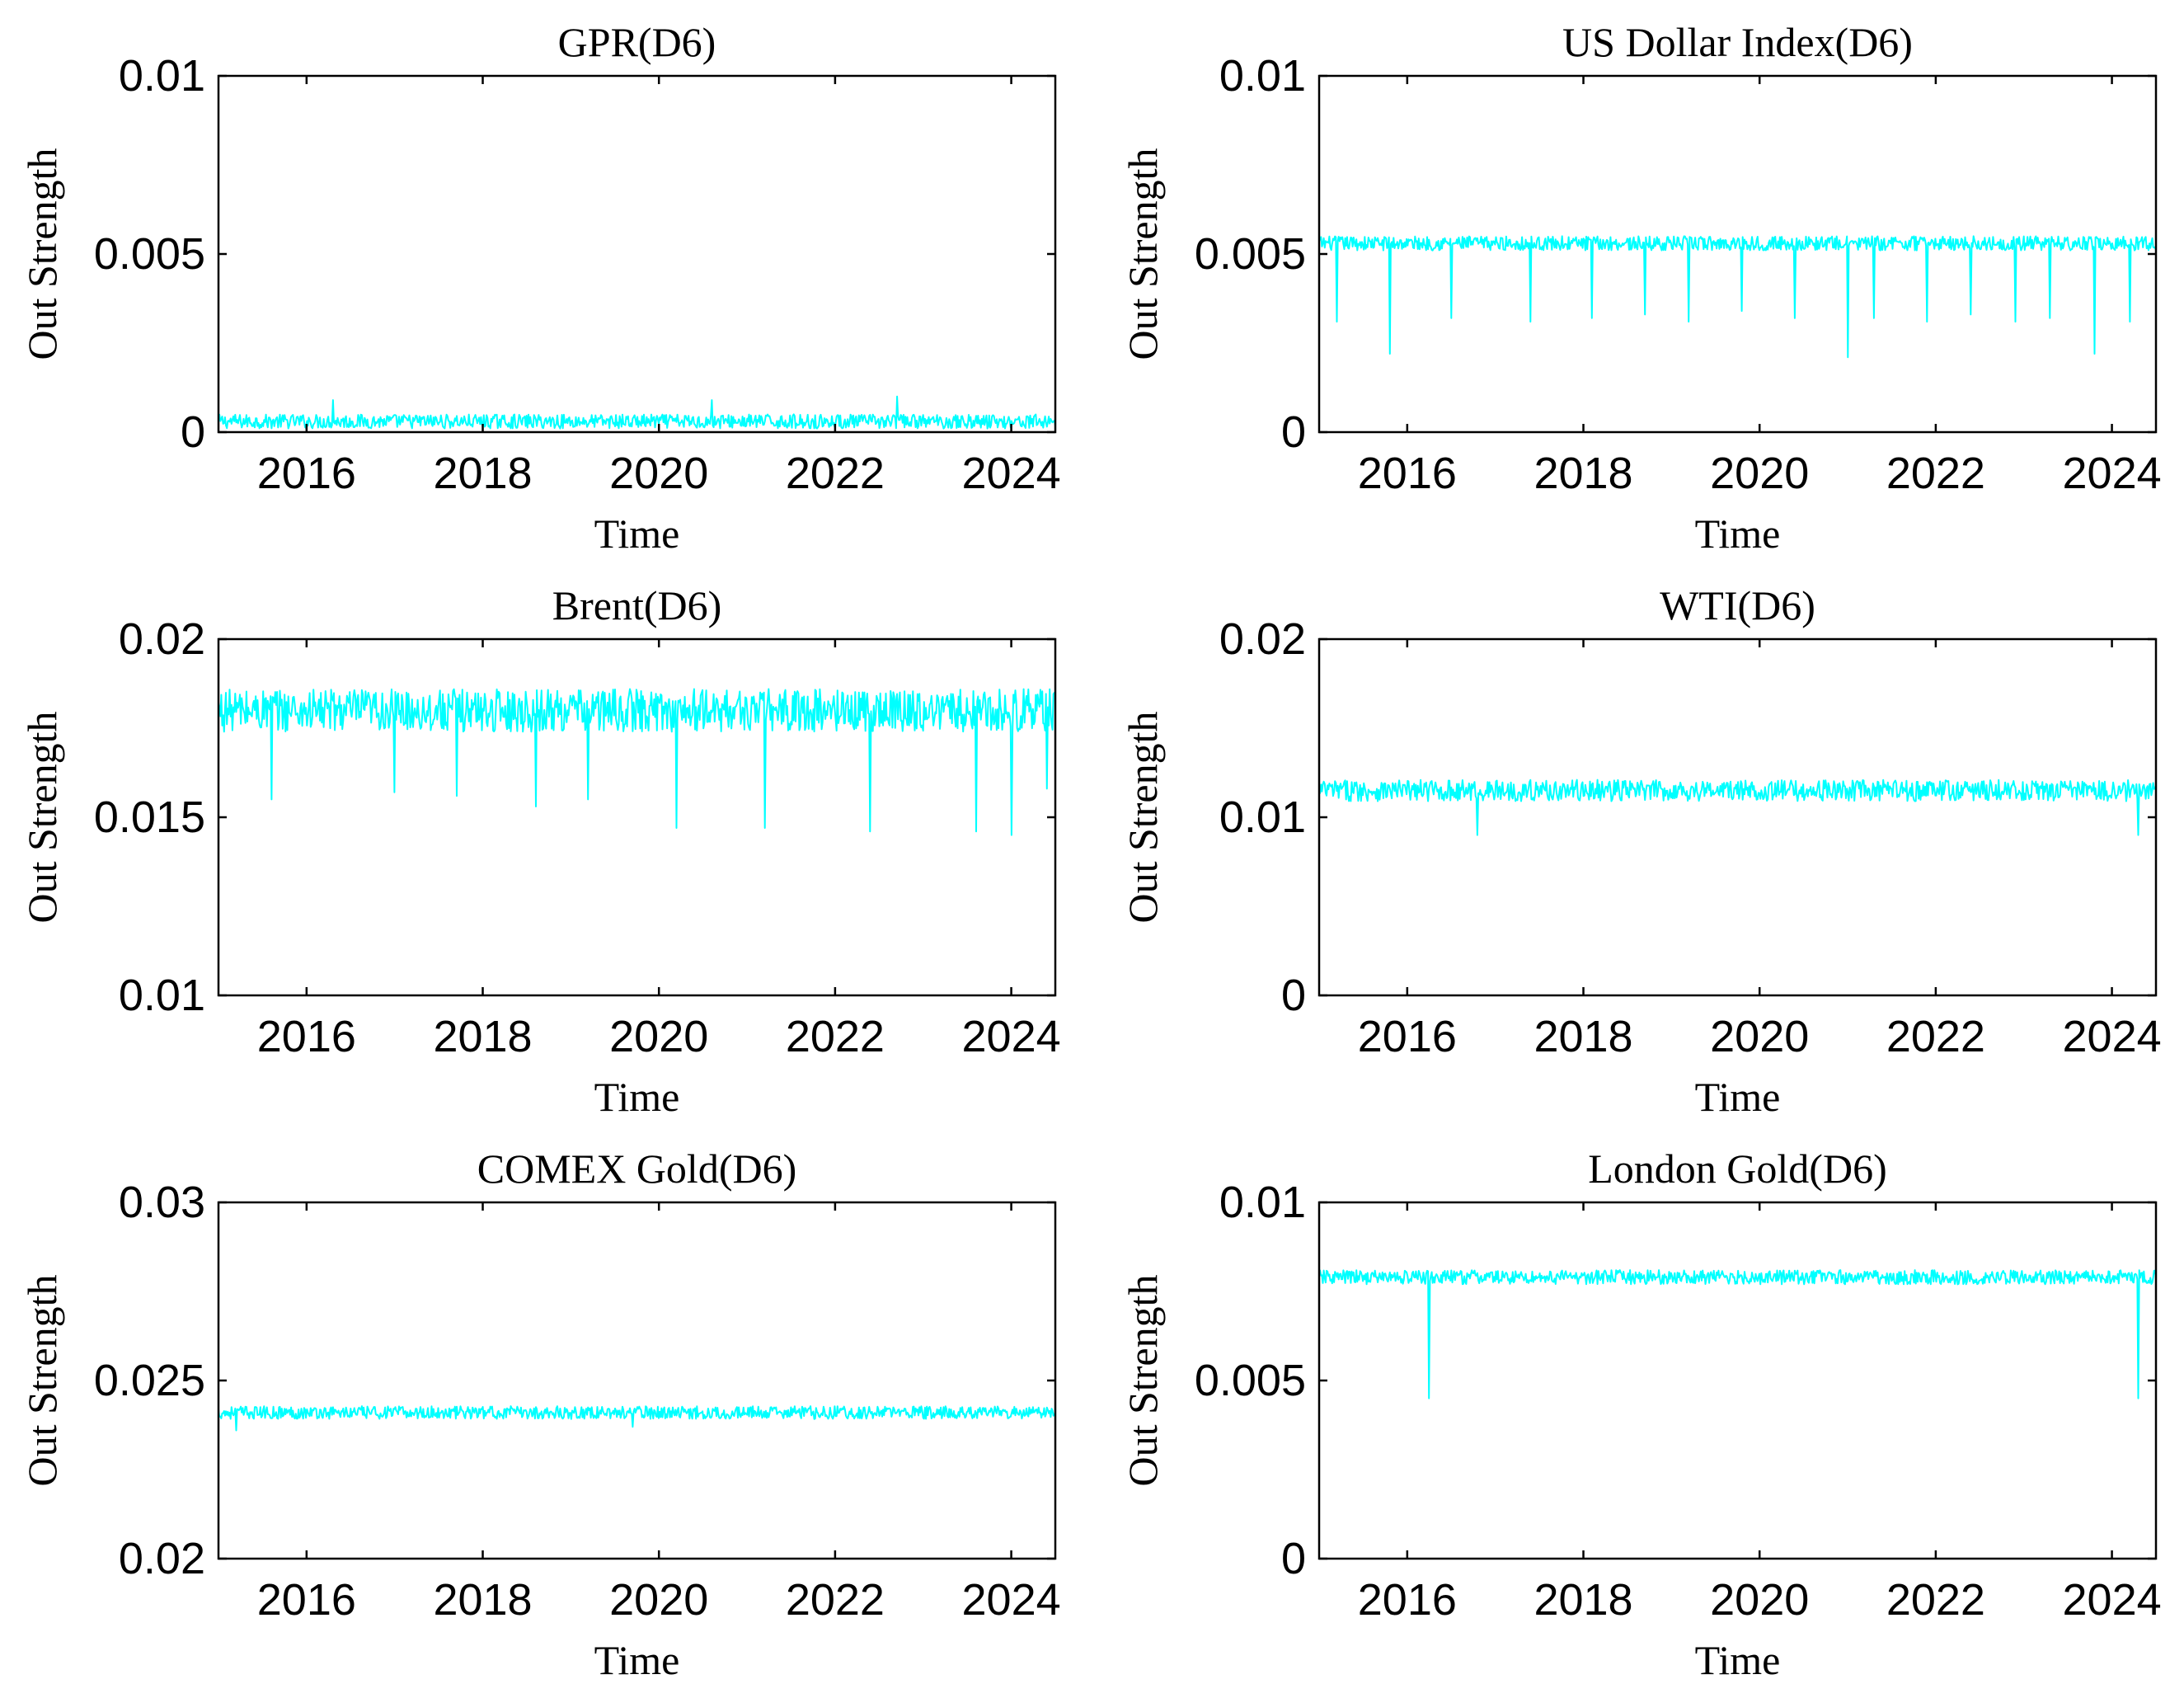  Describe the element at coordinates (637, 42) in the screenshot. I see `chart-title: GPR(D6)` at that location.